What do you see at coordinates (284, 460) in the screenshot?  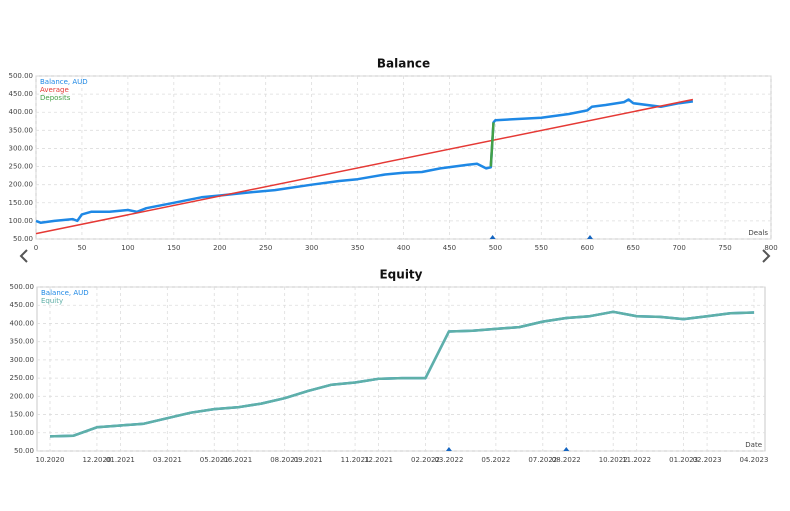 I see `x-tick-label: 08.2021` at bounding box center [284, 460].